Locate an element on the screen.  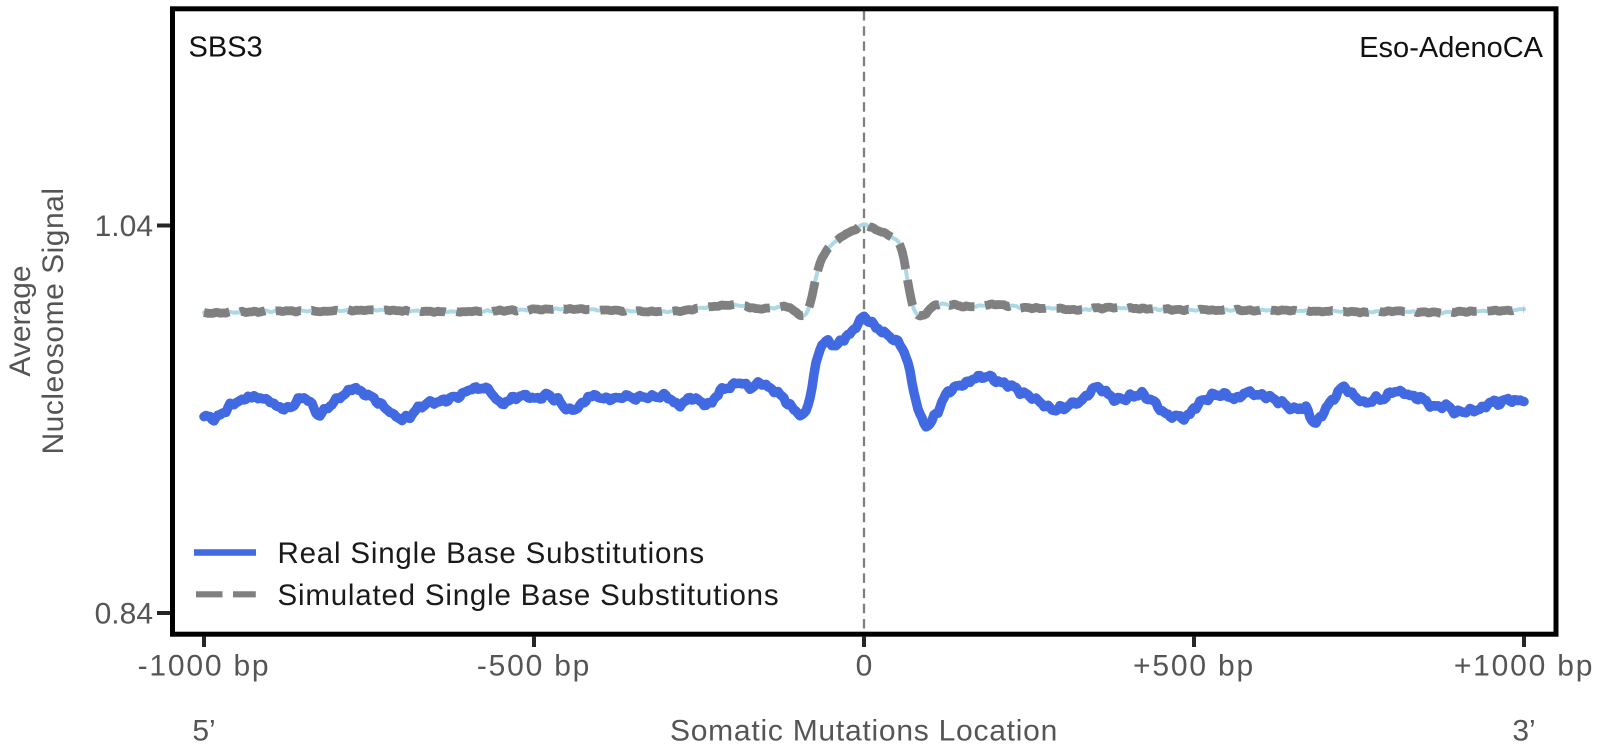
svg-text: Nucleosome Signal is located at coordinates (53, 321).